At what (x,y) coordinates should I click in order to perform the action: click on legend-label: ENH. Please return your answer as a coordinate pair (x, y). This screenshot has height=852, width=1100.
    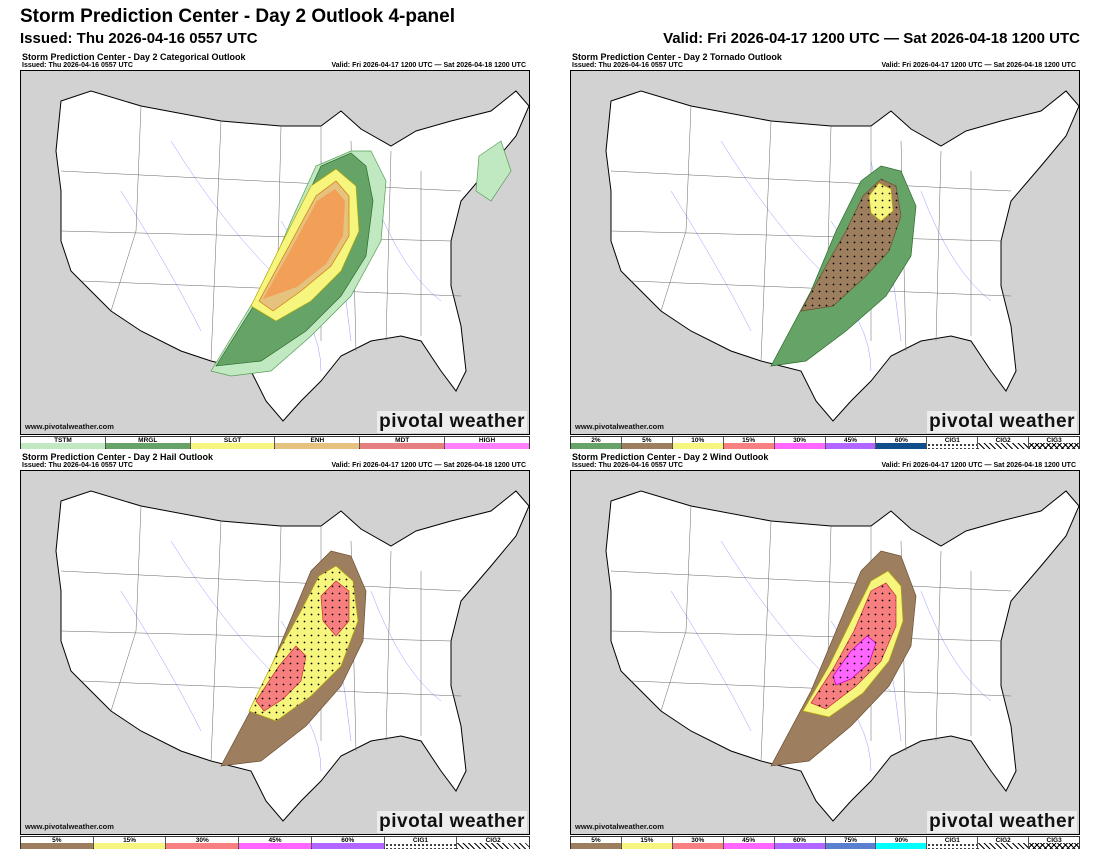
    Looking at the image, I should click on (317, 440).